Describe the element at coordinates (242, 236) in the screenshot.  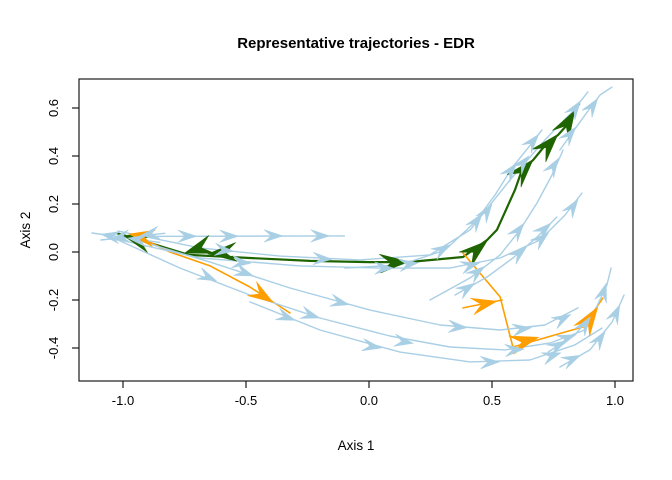
I see `blue-horizontal-path` at that location.